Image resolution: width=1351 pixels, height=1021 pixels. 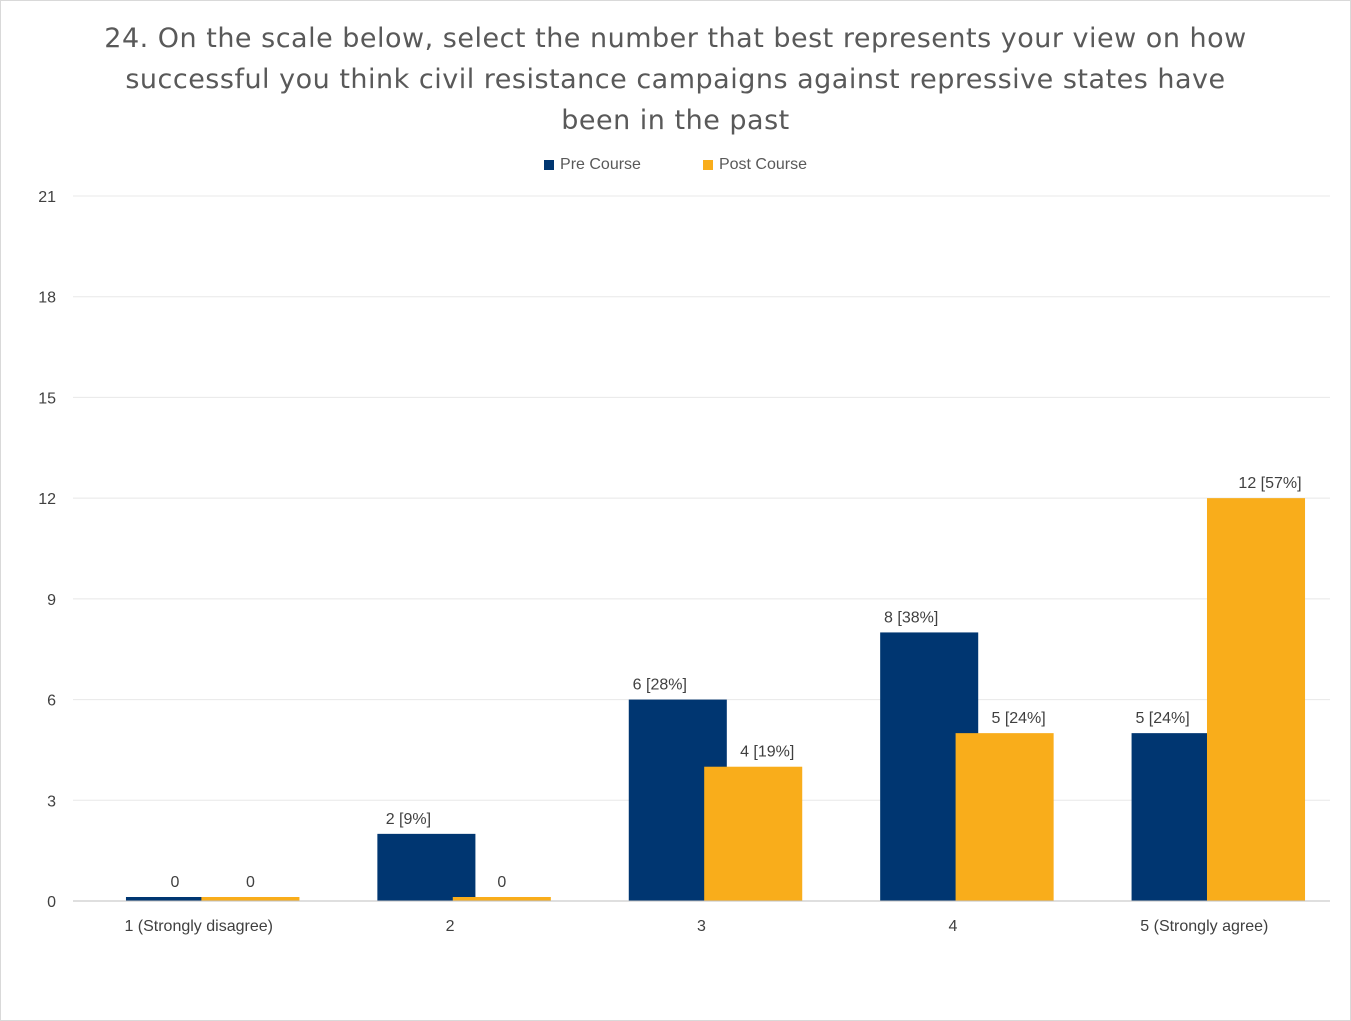 What do you see at coordinates (600, 164) in the screenshot?
I see `legend-label-pre-course: Pre Course` at bounding box center [600, 164].